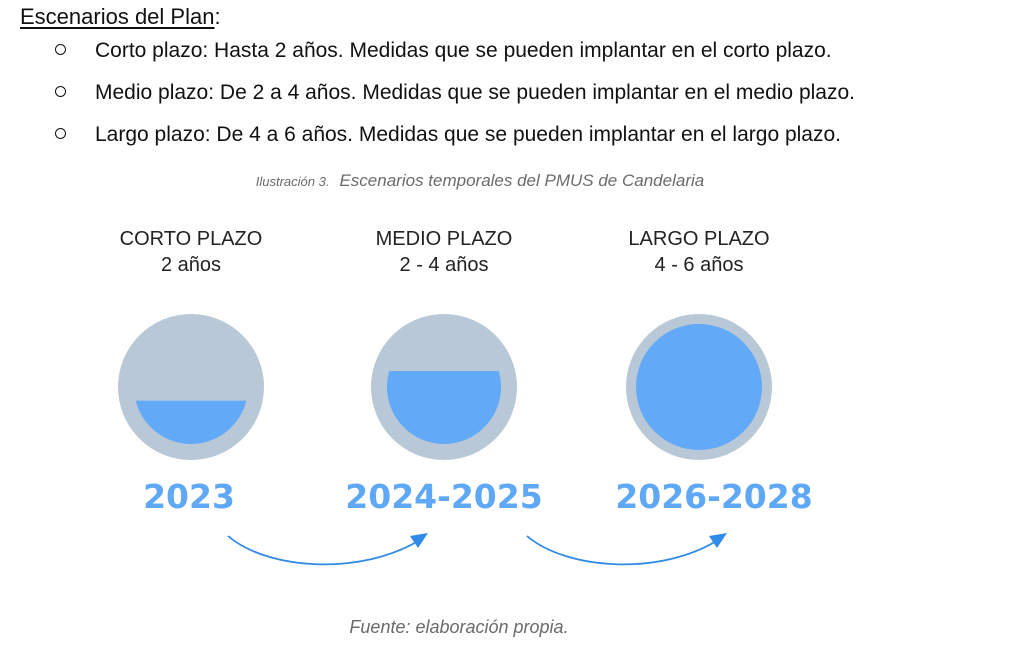 Image resolution: width=1018 pixels, height=648 pixels. Describe the element at coordinates (444, 239) in the screenshot. I see `scenario-title: MEDIO PLAZO` at that location.